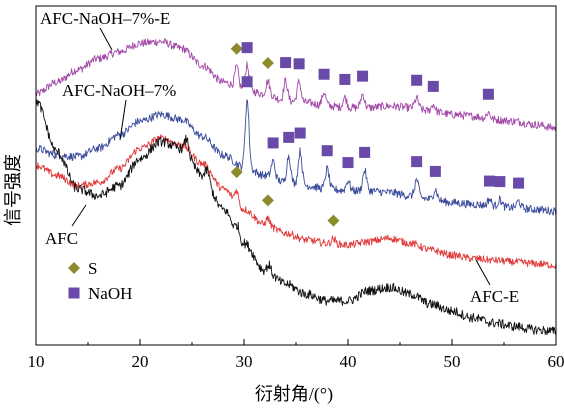 The height and width of the screenshot is (410, 564). What do you see at coordinates (110, 293) in the screenshot?
I see `legend-label-1: NaOH` at bounding box center [110, 293].